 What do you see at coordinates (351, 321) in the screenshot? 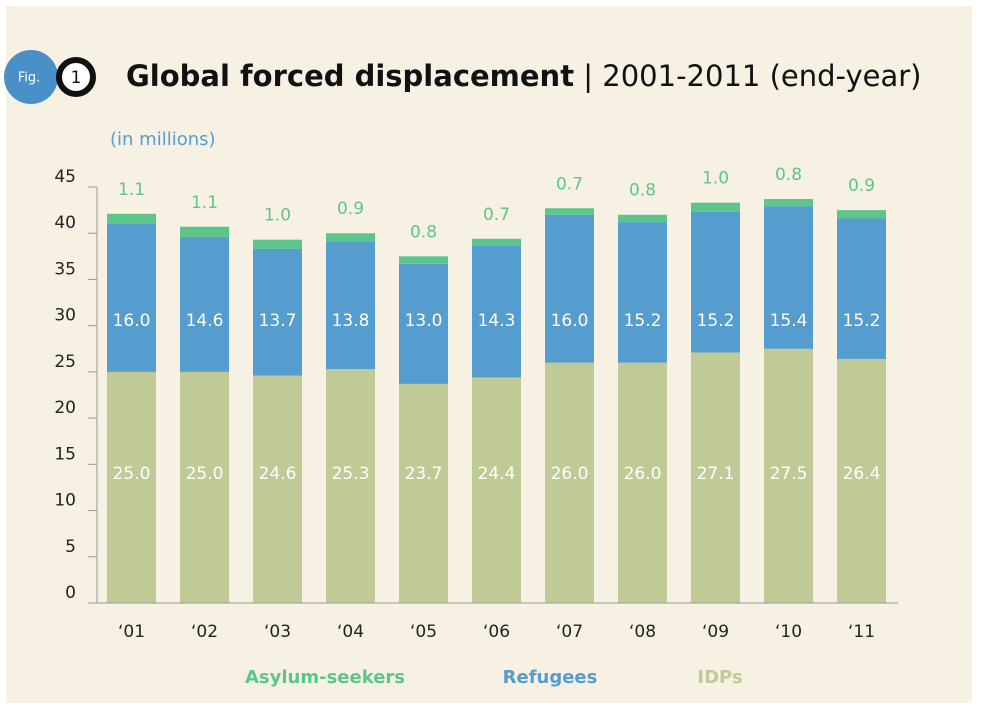
I see `value-label: 13.8` at bounding box center [351, 321].